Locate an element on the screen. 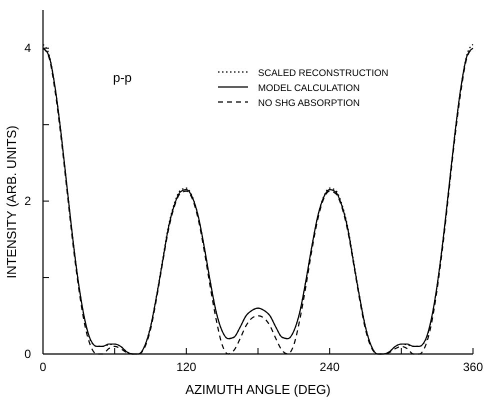  y-tick-label: 0 is located at coordinates (28, 354).